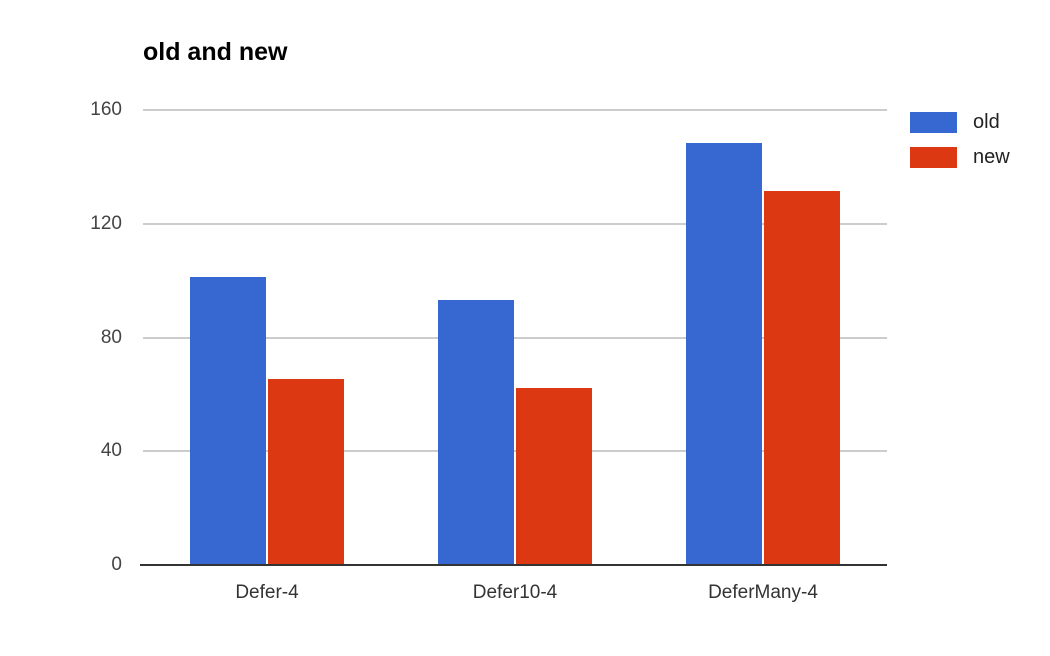  I want to click on x-category-label-Defer-4: Defer-4, so click(267, 592).